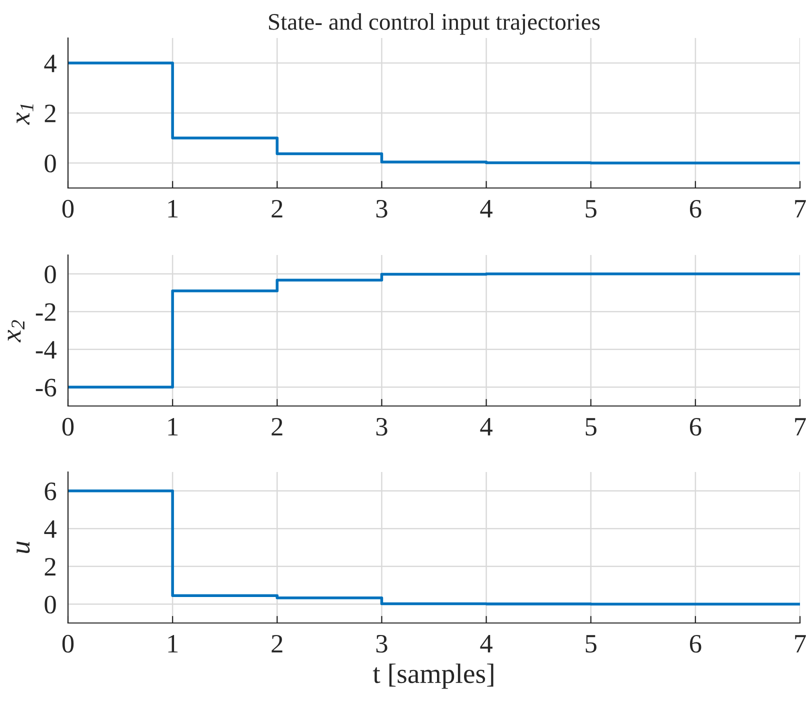 The image size is (806, 704). Describe the element at coordinates (46, 350) in the screenshot. I see `y-tick-label: -4` at that location.